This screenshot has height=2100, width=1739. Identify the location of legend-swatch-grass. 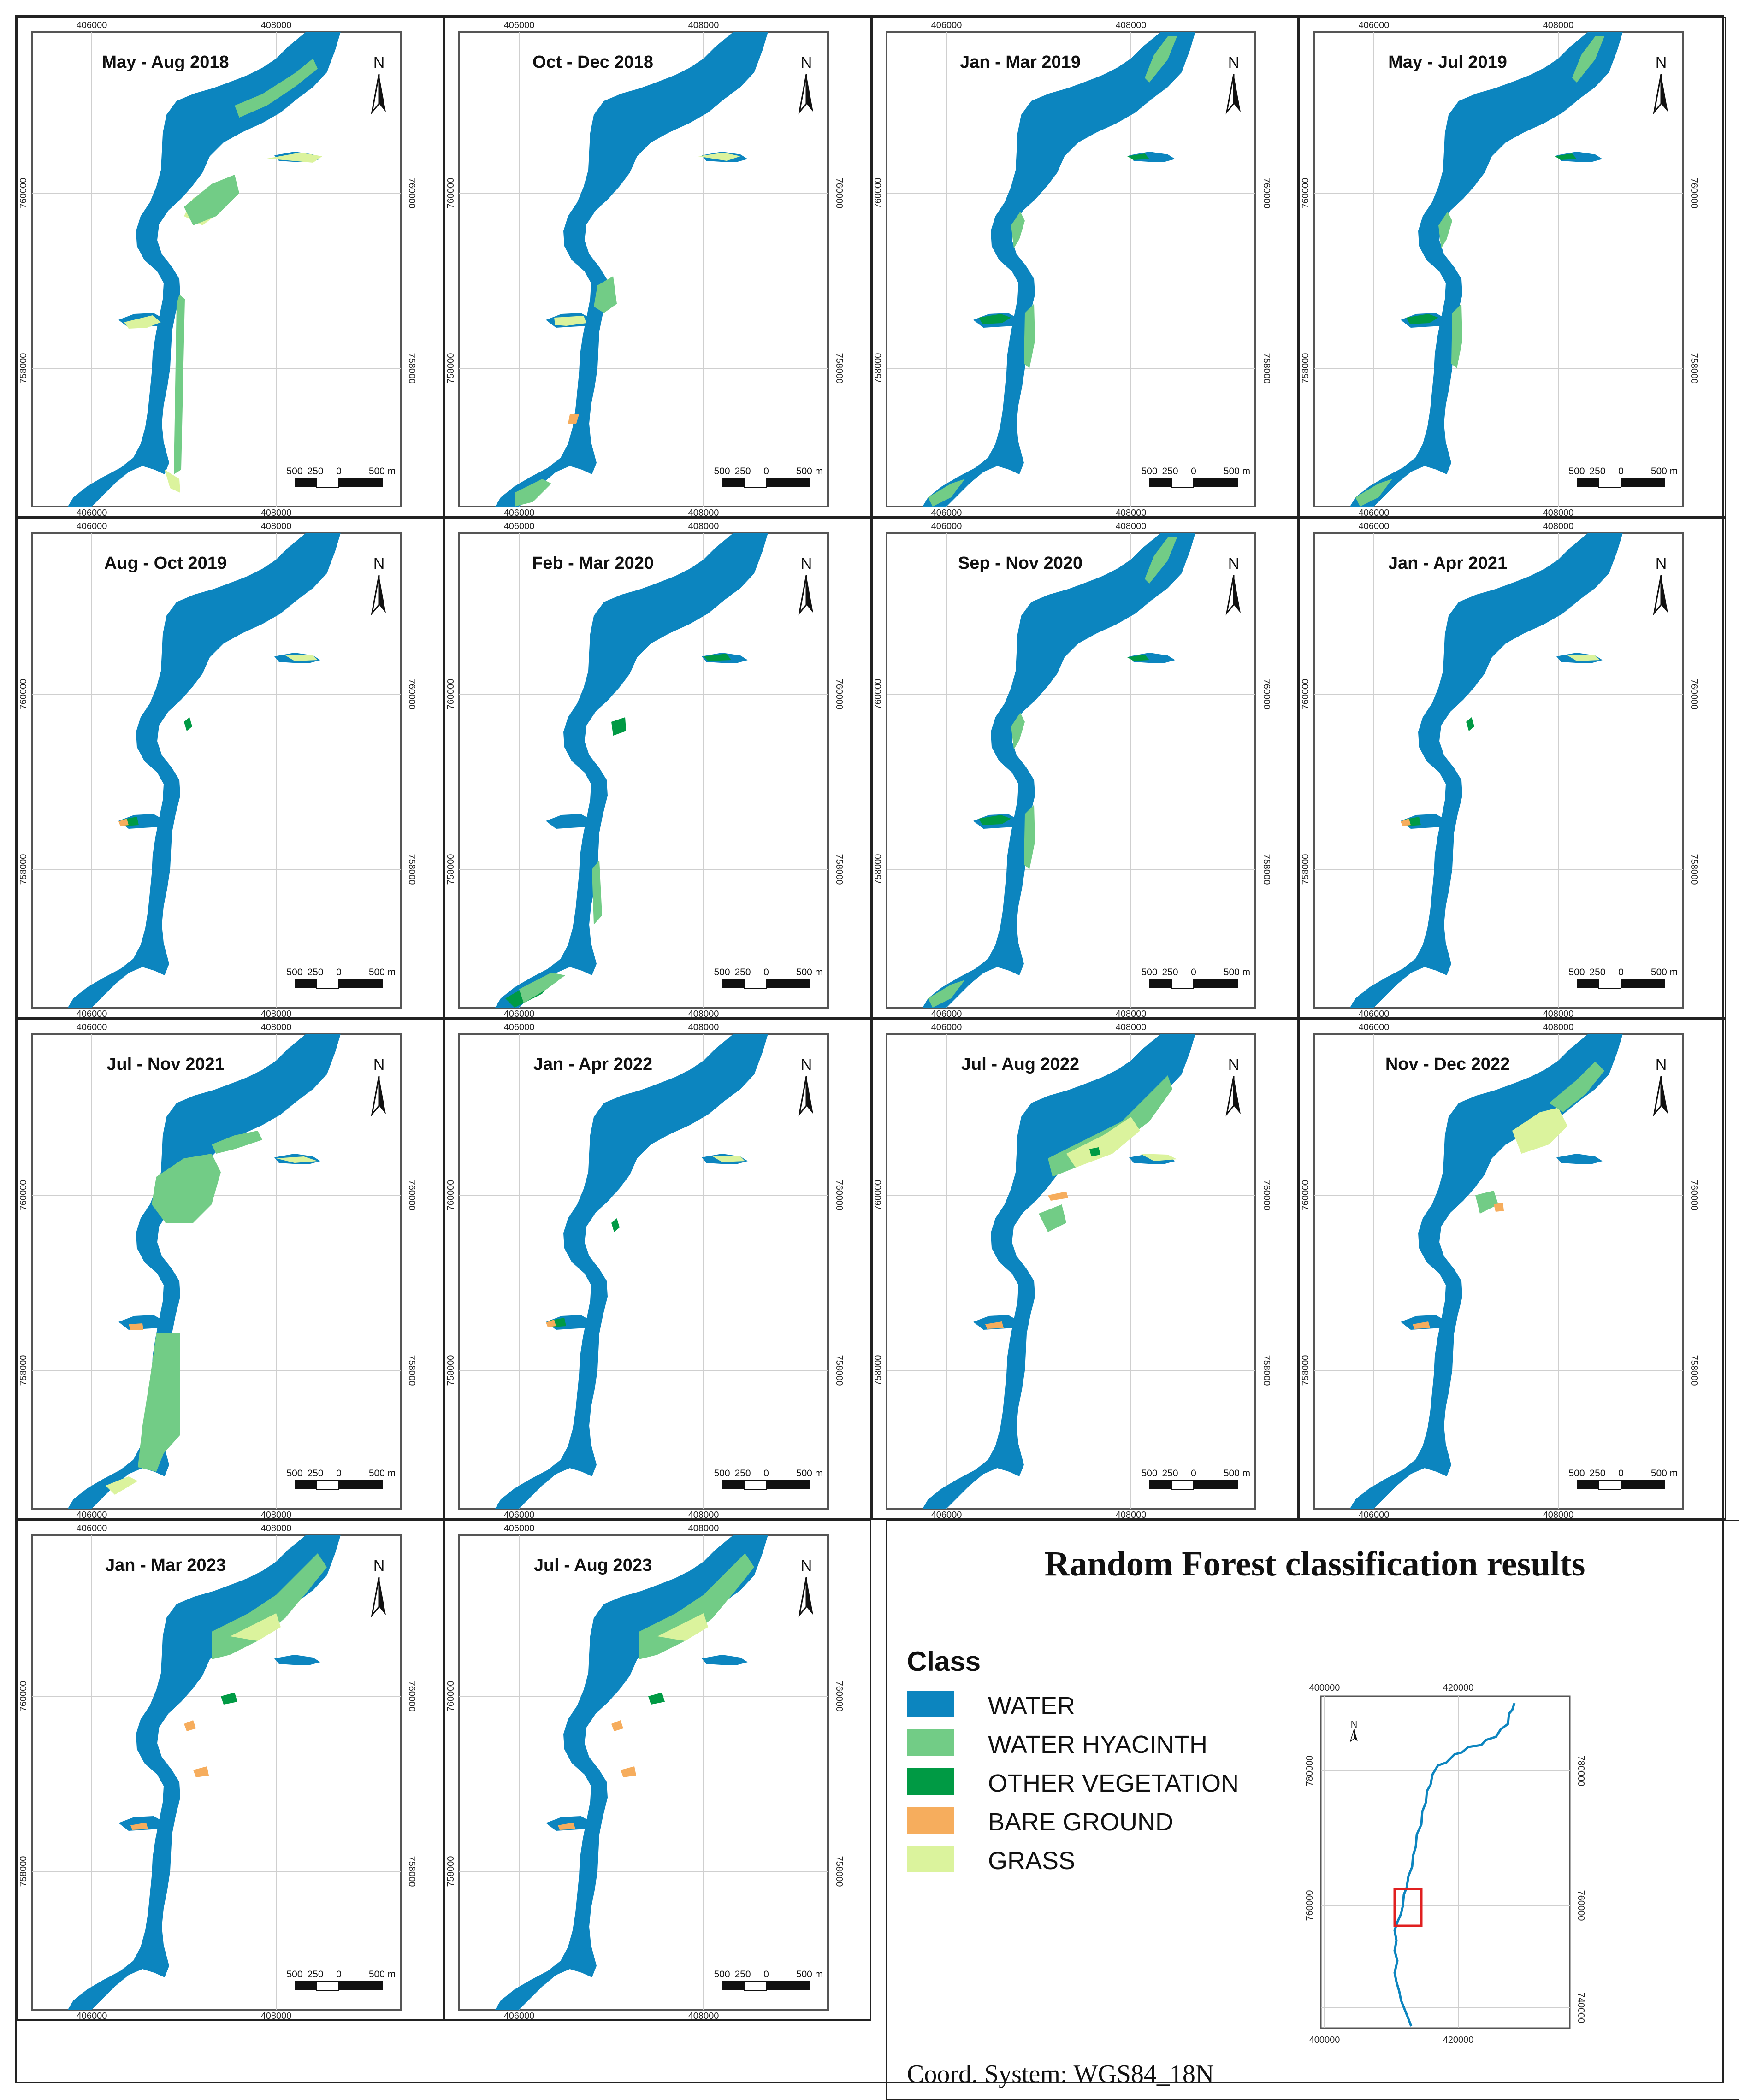
(930, 1859).